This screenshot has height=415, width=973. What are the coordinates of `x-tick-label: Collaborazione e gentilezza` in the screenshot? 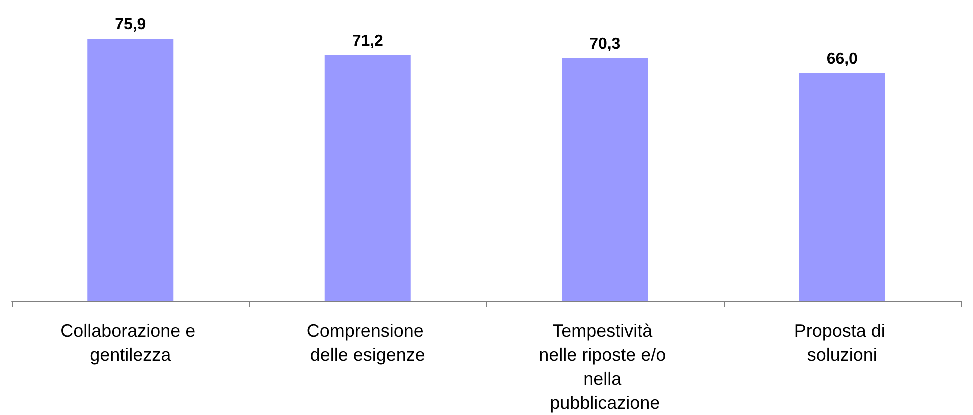 It's located at (130, 343).